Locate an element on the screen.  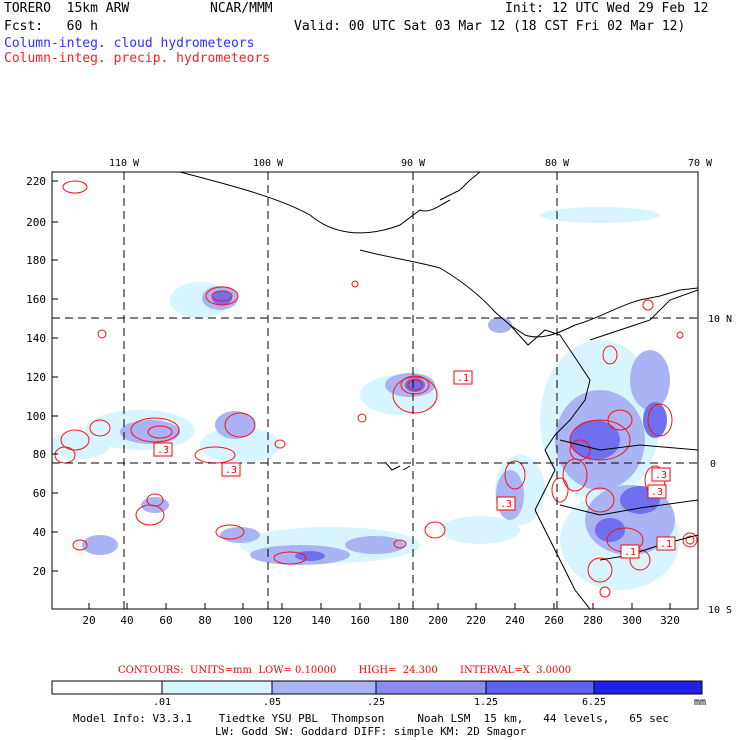
y-tick-label: 160 is located at coordinates (36, 299).